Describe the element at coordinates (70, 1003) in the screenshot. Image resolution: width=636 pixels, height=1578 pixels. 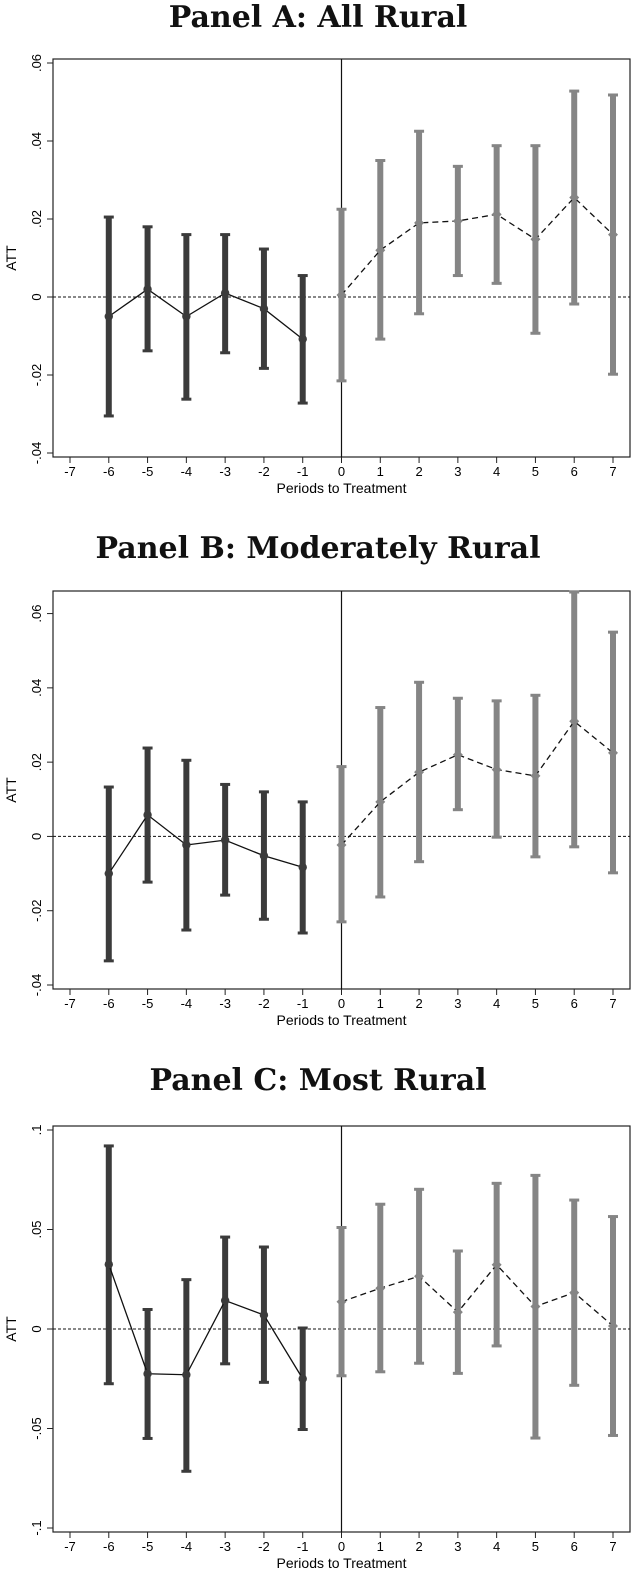
I see `chart1-xtick-label-0: -7` at that location.